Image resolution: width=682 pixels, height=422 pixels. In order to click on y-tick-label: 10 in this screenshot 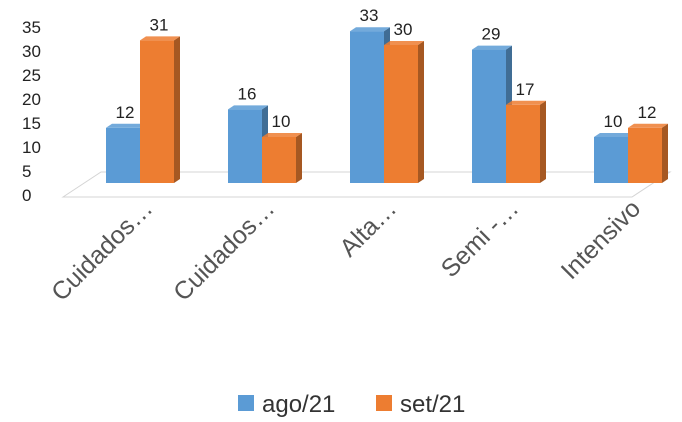, I will do `click(31, 147)`.